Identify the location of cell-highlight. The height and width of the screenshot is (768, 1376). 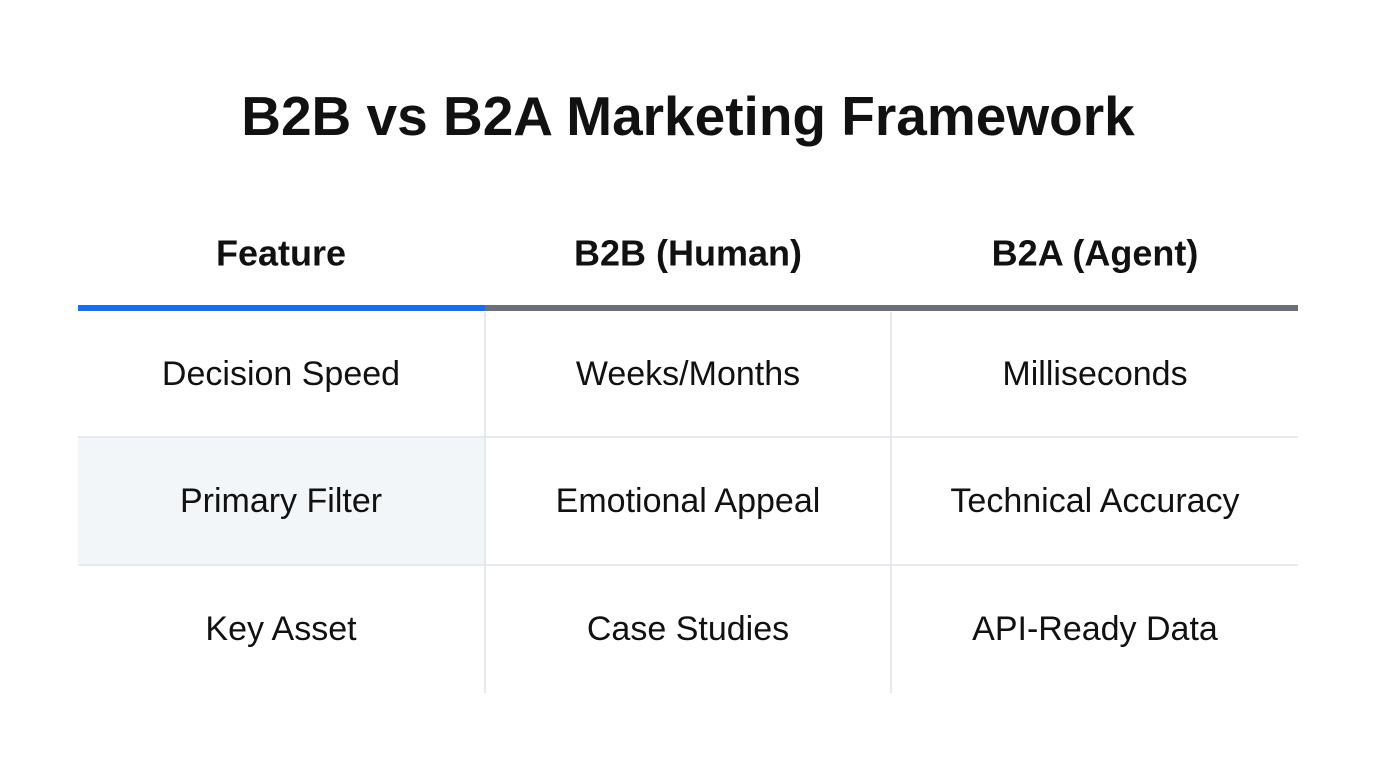
(281, 501).